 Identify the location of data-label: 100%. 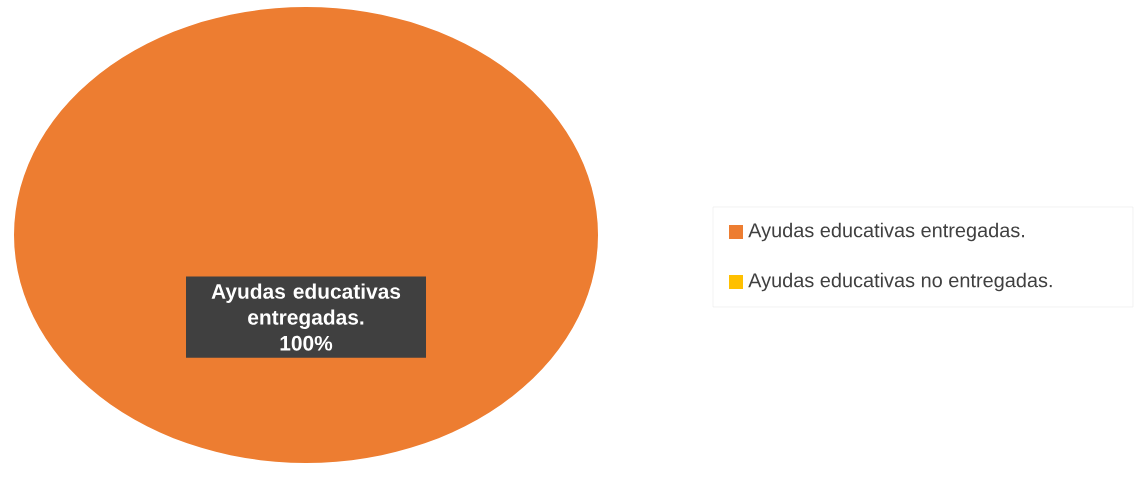
(306, 343).